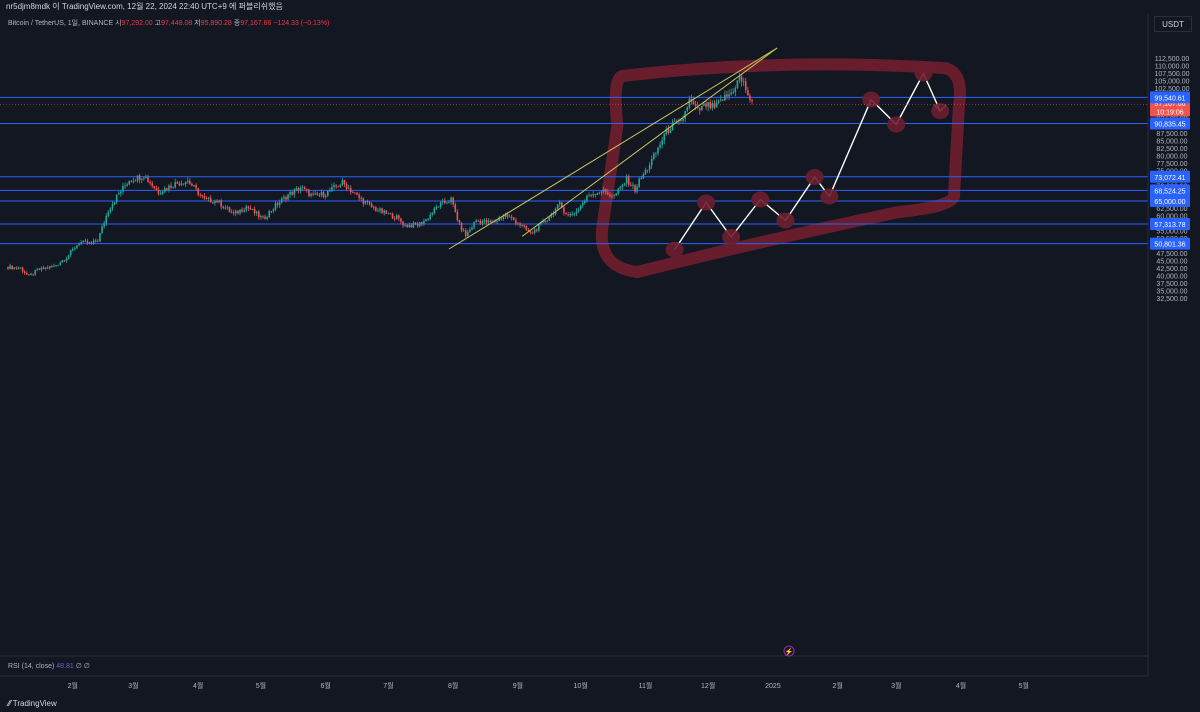 The image size is (1200, 712). Describe the element at coordinates (548, 685) in the screenshot. I see `time-axis: 2월 3월 4월 5월 6월 7월 8월 9월 10월 11월 12월 2025 2월 3월 4월 5월` at that location.